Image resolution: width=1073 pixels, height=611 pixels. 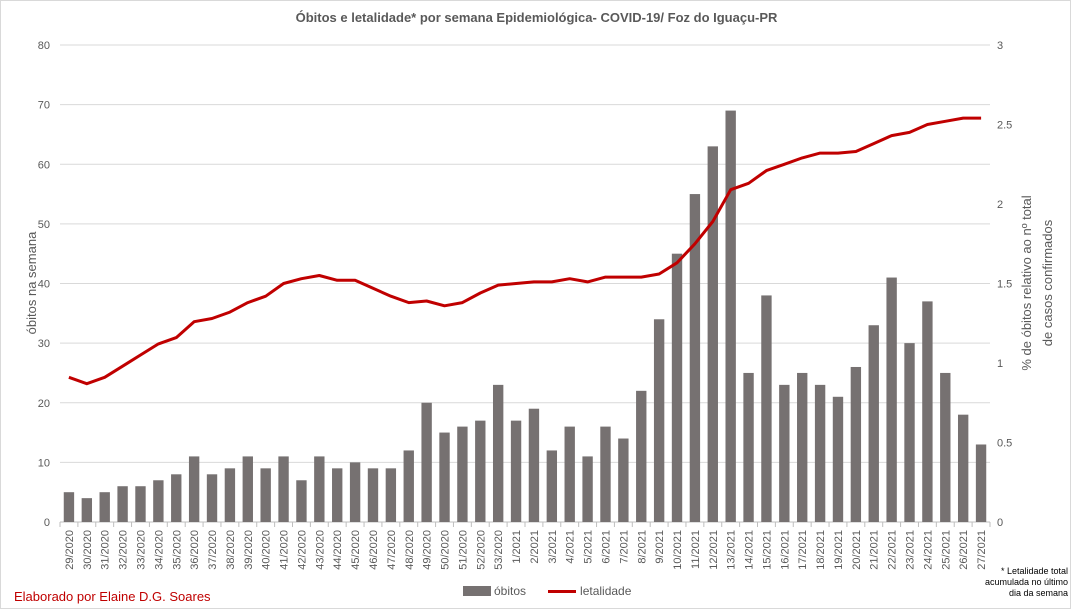 What do you see at coordinates (1004, 285) in the screenshot?
I see `y2-tick-label: 1.5` at bounding box center [1004, 285].